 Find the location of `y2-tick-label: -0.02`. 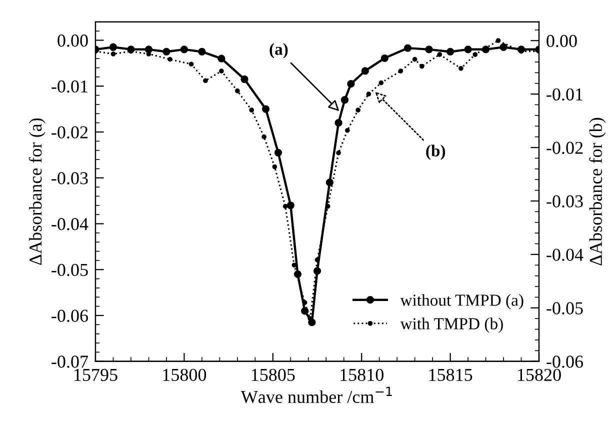

y2-tick-label: -0.02 is located at coordinates (564, 148).